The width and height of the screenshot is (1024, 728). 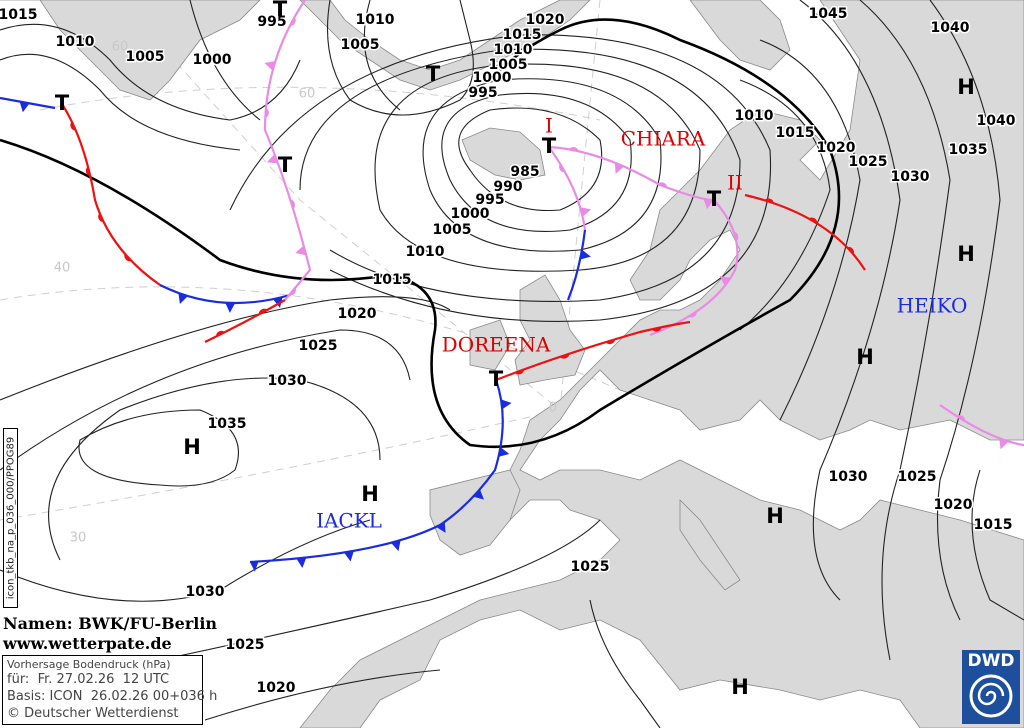 I want to click on dwd-logo: DWD, so click(x=991, y=687).